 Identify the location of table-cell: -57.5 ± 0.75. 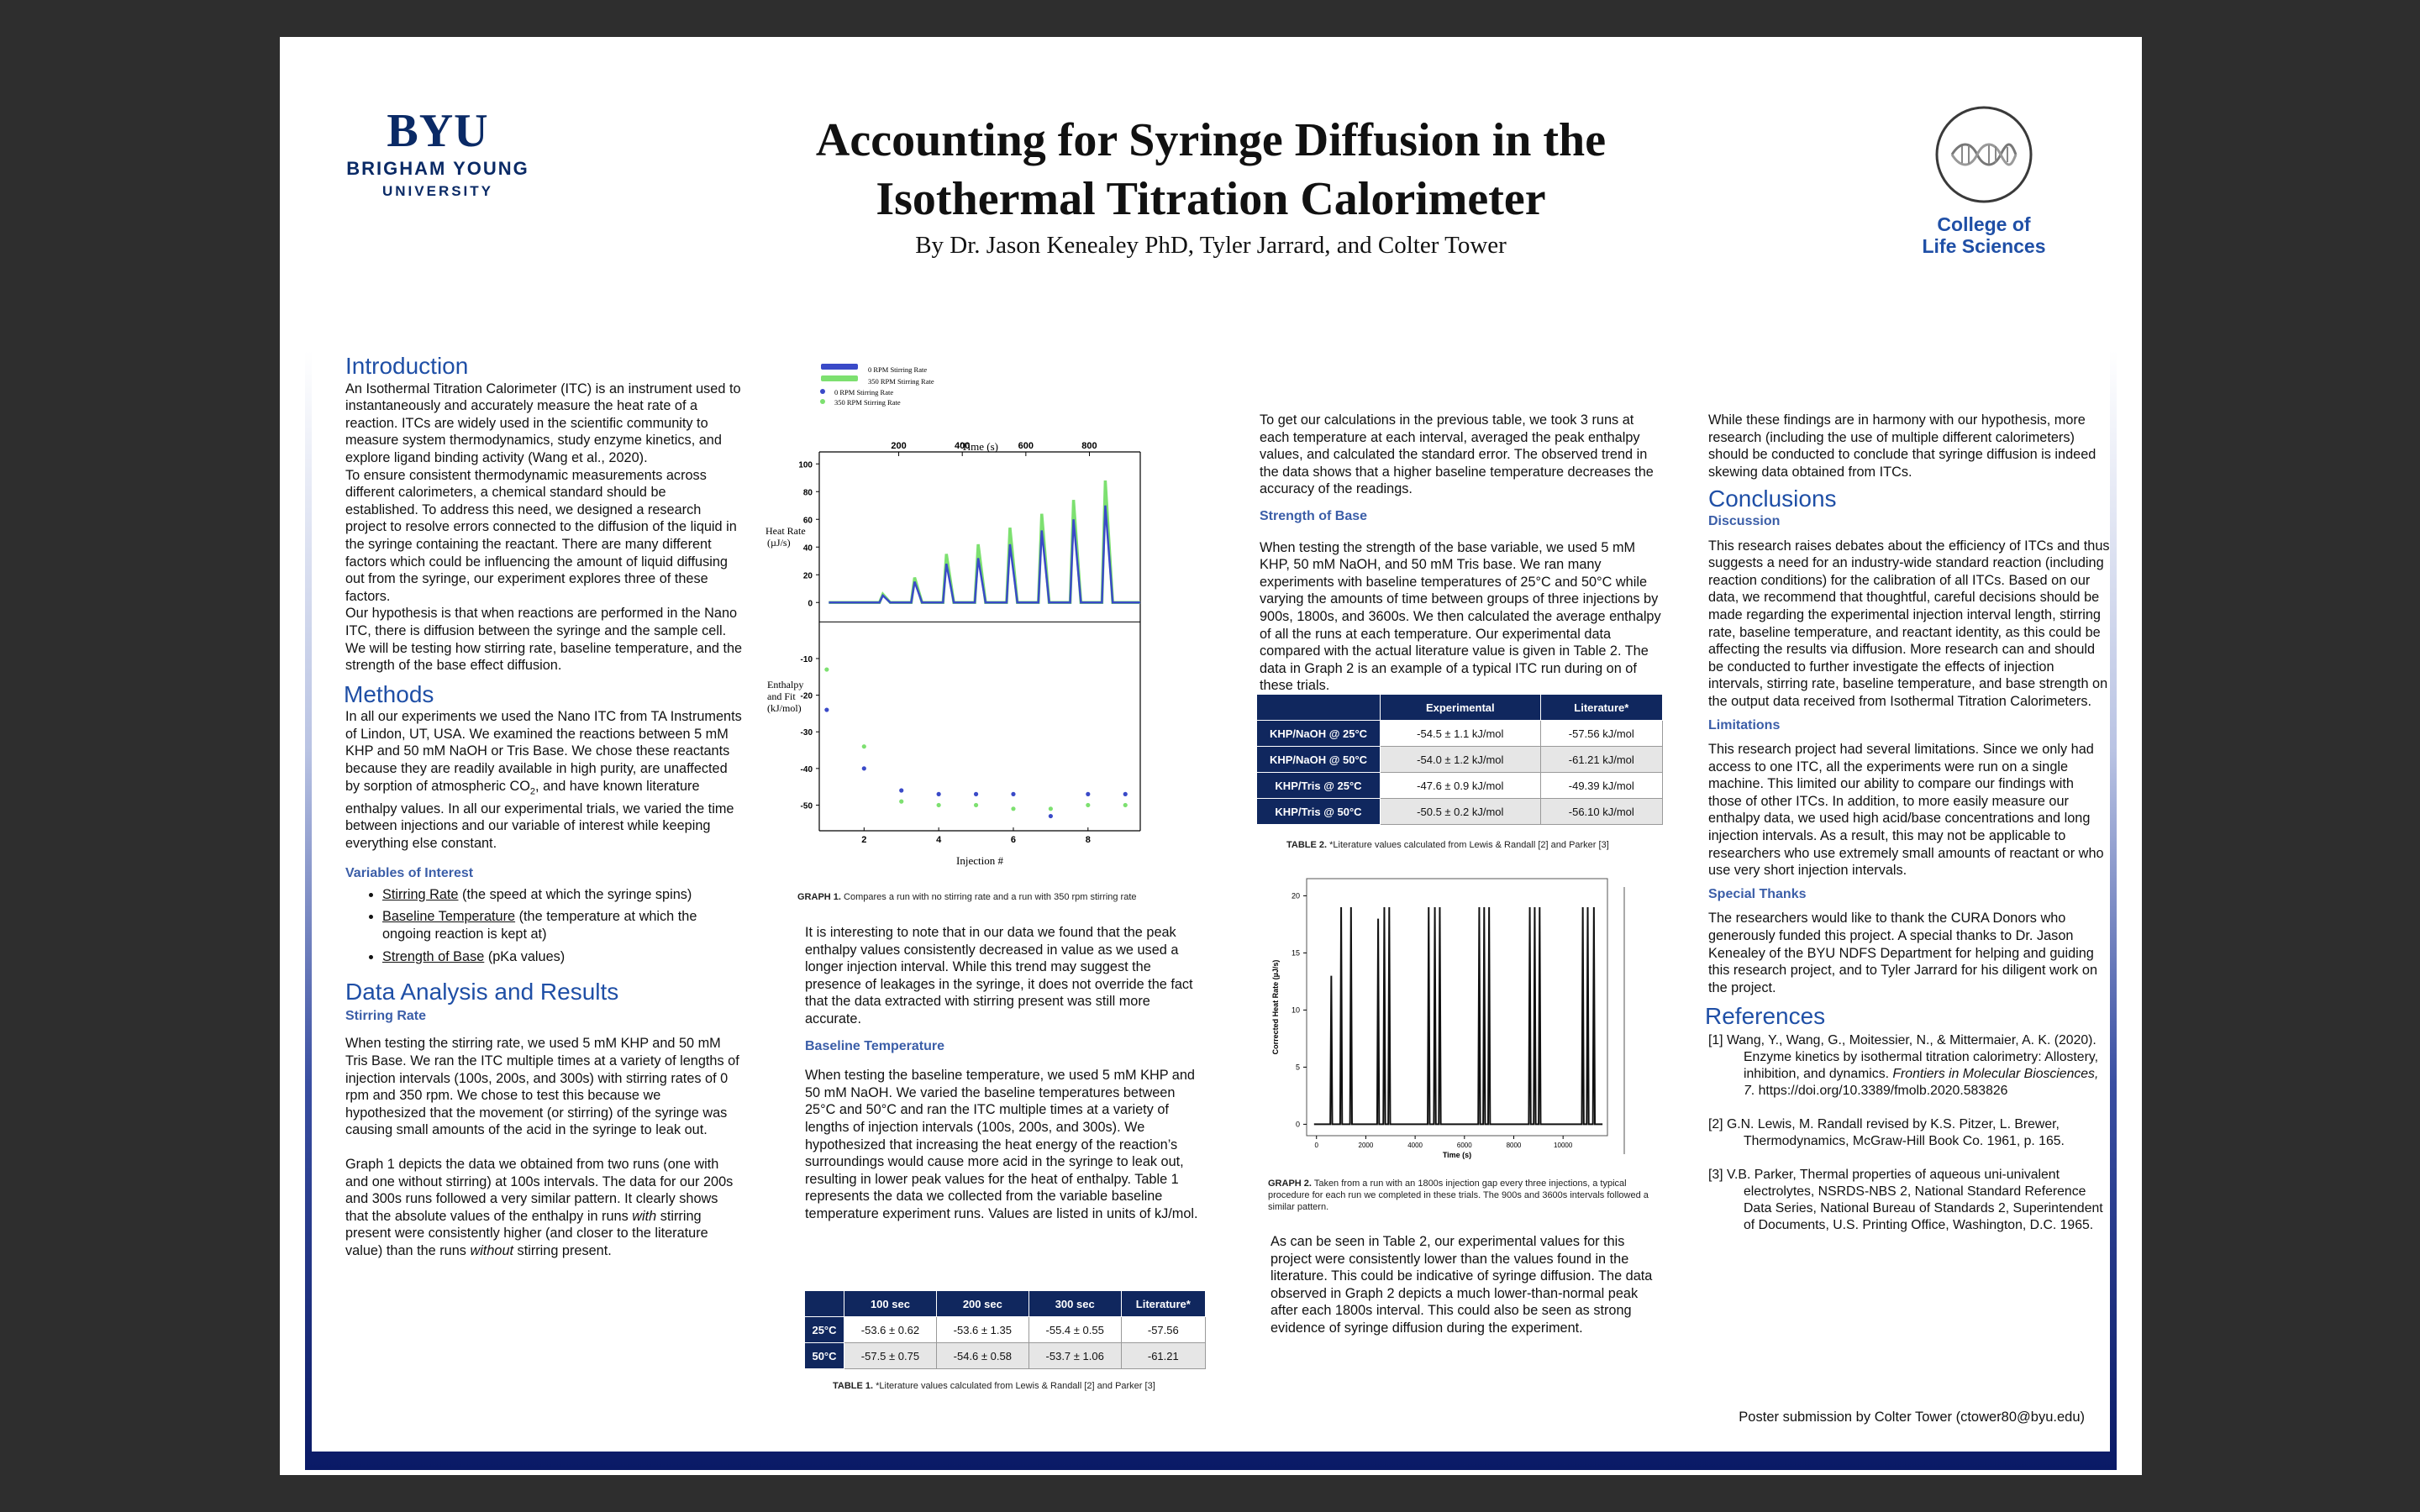
(891, 1355).